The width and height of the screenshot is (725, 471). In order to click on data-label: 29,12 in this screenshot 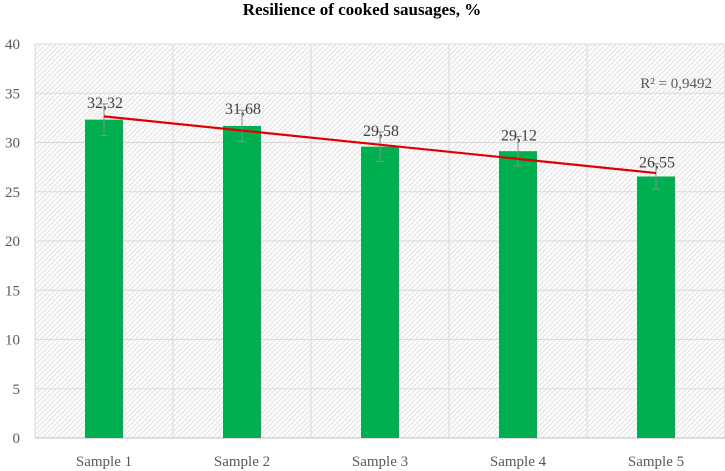, I will do `click(519, 135)`.